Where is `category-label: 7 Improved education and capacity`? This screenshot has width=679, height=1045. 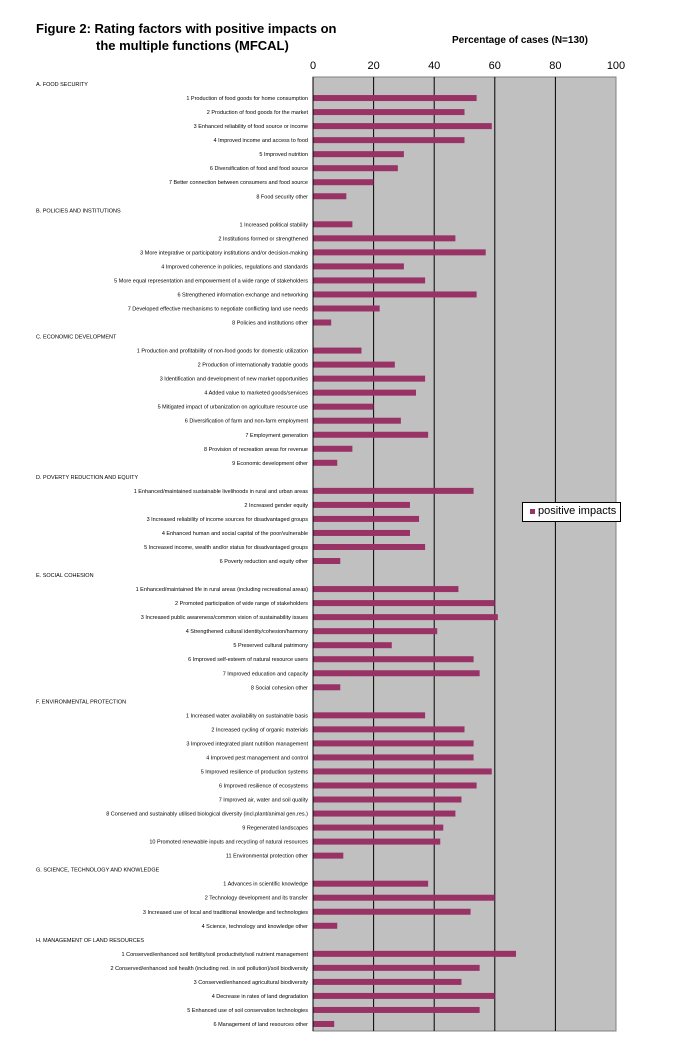
category-label: 7 Improved education and capacity is located at coordinates (266, 674).